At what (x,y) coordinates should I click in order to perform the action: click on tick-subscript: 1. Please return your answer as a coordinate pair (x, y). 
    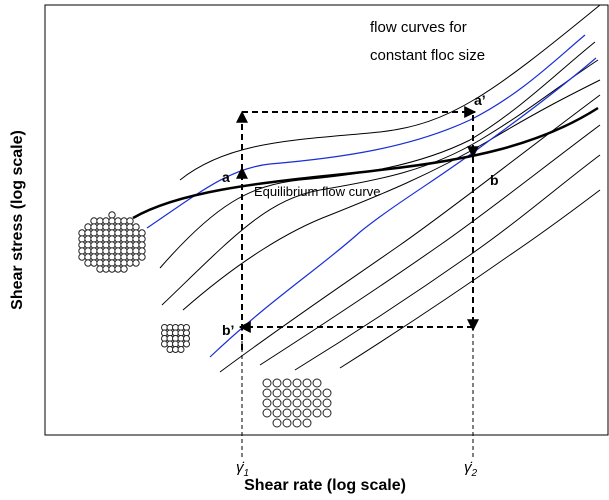
    Looking at the image, I should click on (247, 473).